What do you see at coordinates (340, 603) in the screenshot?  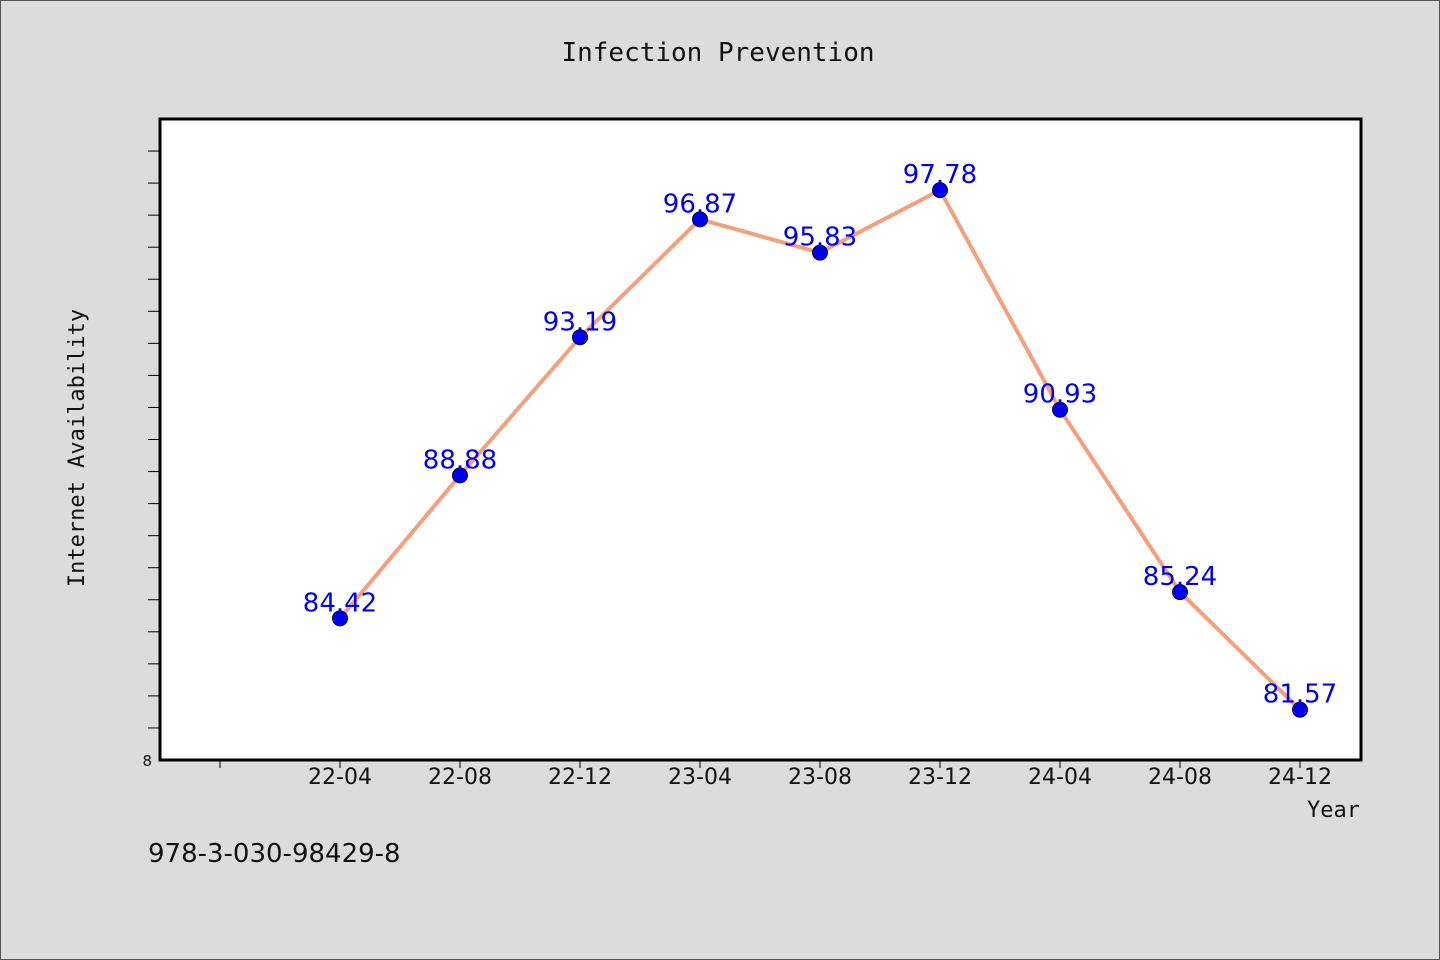 I see `data-label: 84.42` at bounding box center [340, 603].